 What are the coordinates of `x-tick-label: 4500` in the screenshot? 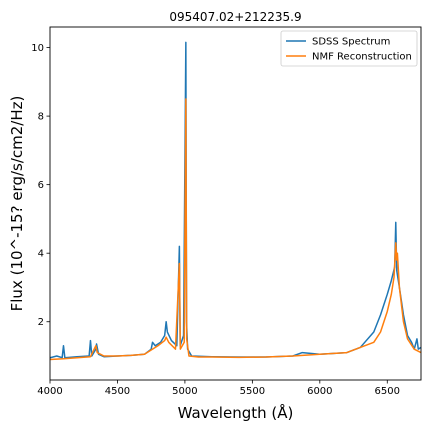 It's located at (117, 391).